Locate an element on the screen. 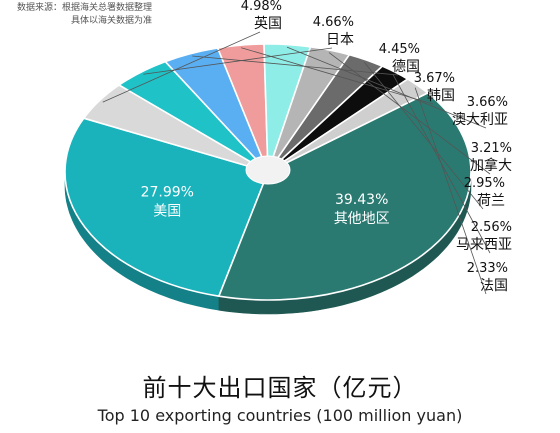 The width and height of the screenshot is (560, 433). chart-title: 前十大出口国家（亿元） is located at coordinates (280, 388).